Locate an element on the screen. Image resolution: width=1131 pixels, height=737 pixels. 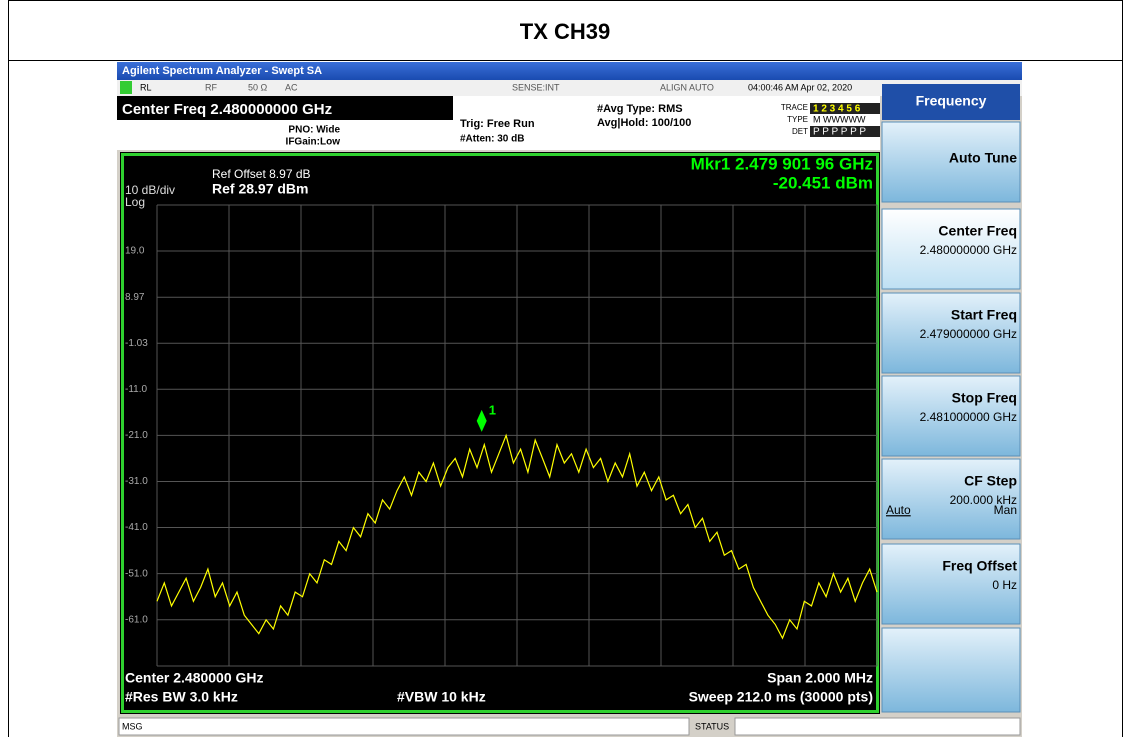
type-label: TYPE is located at coordinates (797, 119).